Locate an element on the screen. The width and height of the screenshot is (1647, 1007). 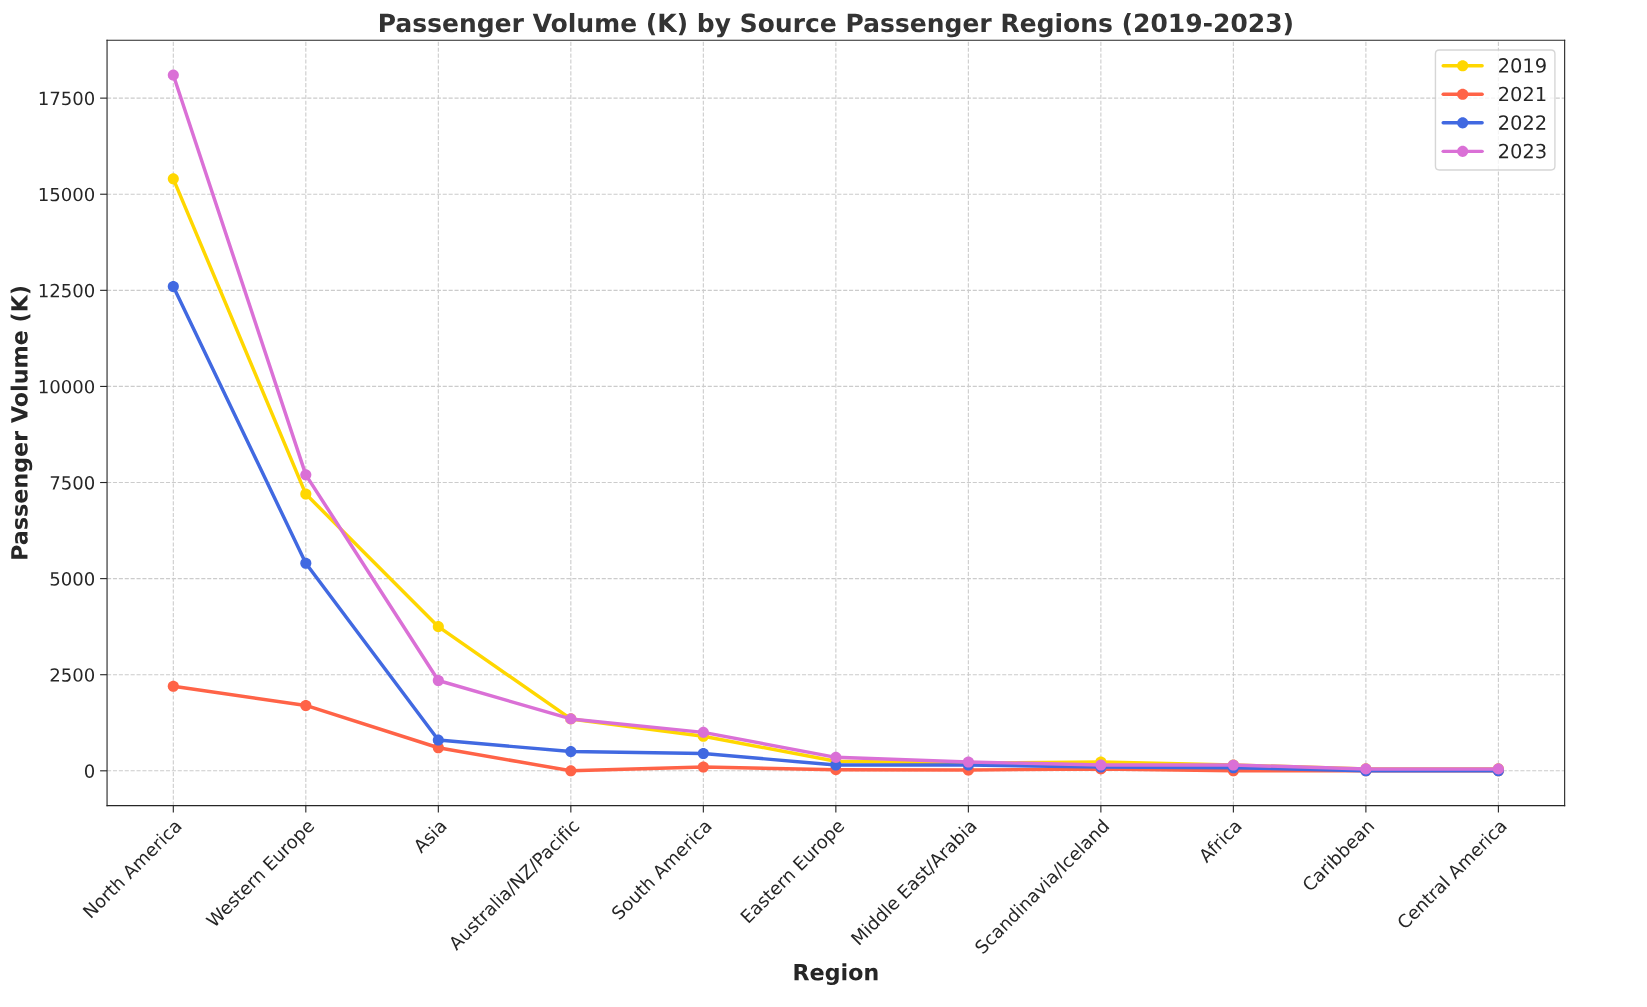
y-tick-label: 0 is located at coordinates (89, 771).